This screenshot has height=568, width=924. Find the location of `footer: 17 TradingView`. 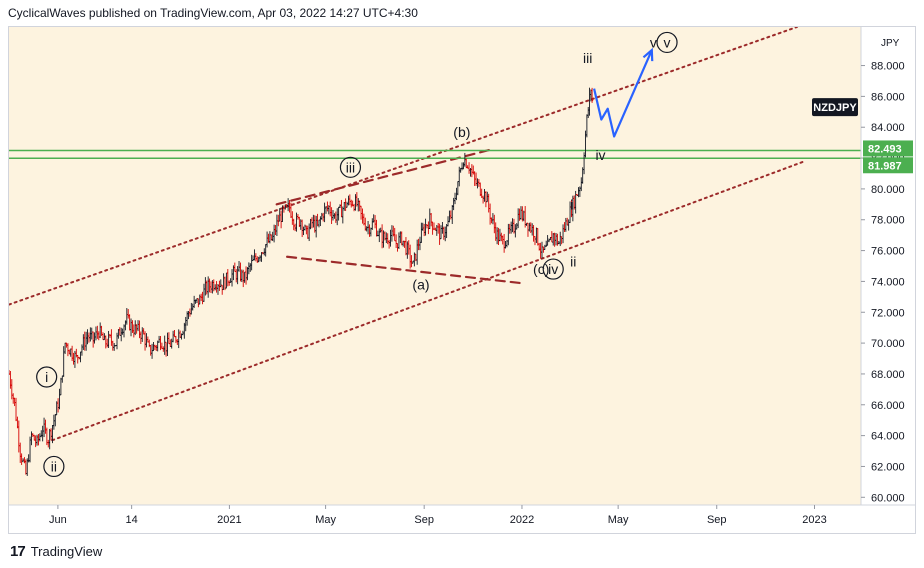

footer: 17 TradingView is located at coordinates (56, 551).